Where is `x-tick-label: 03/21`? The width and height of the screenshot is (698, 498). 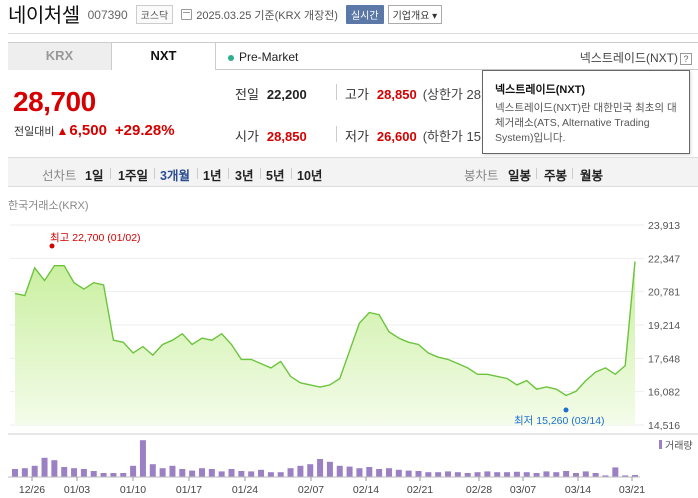 x-tick-label: 03/21 is located at coordinates (632, 490).